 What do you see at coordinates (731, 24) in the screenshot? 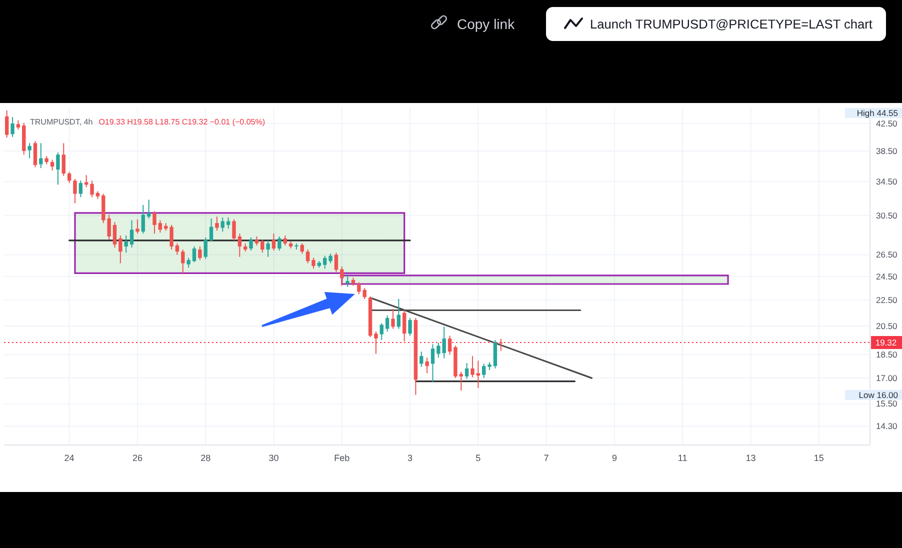
I see `text: Launch TRUMPUSDT@PRICETYPE=LAST chart` at bounding box center [731, 24].